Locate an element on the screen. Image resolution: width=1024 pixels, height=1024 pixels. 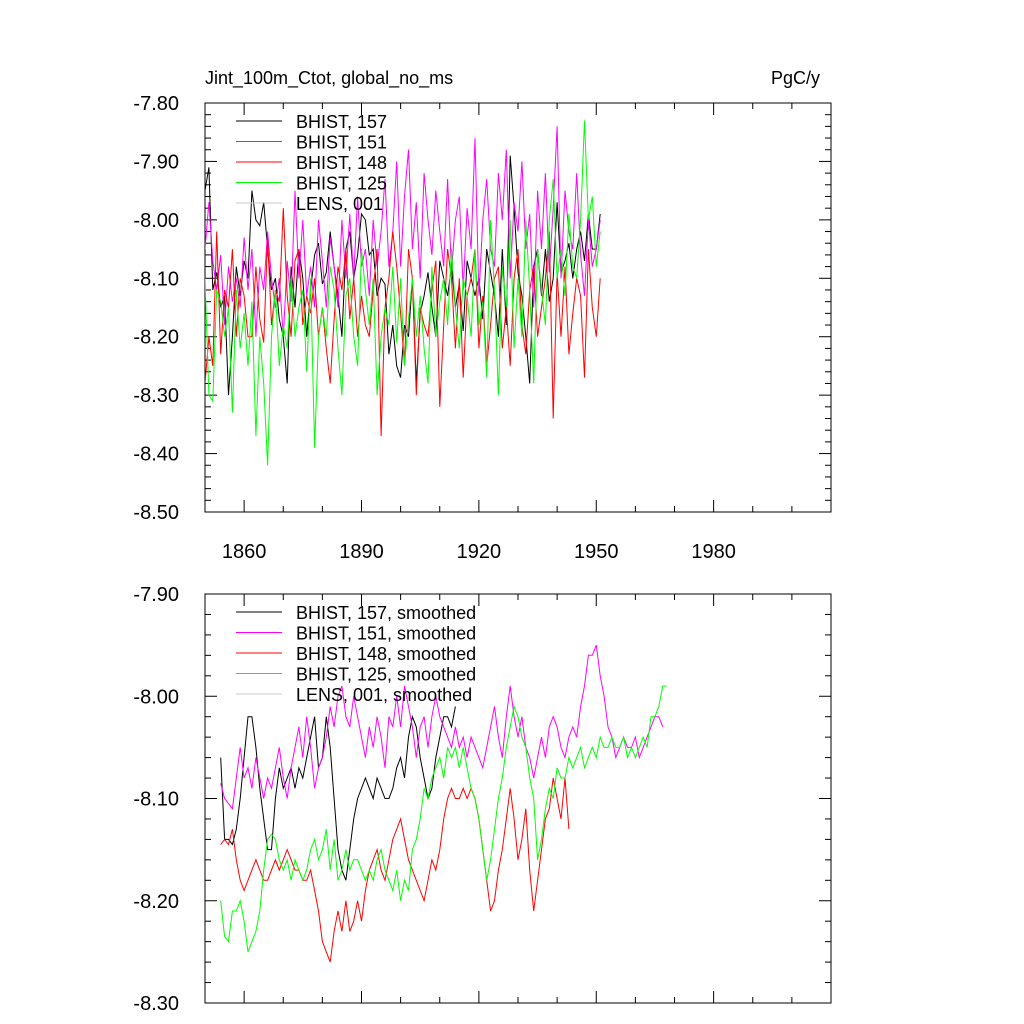
top-legend-label: BHIST, 151 is located at coordinates (341, 143).